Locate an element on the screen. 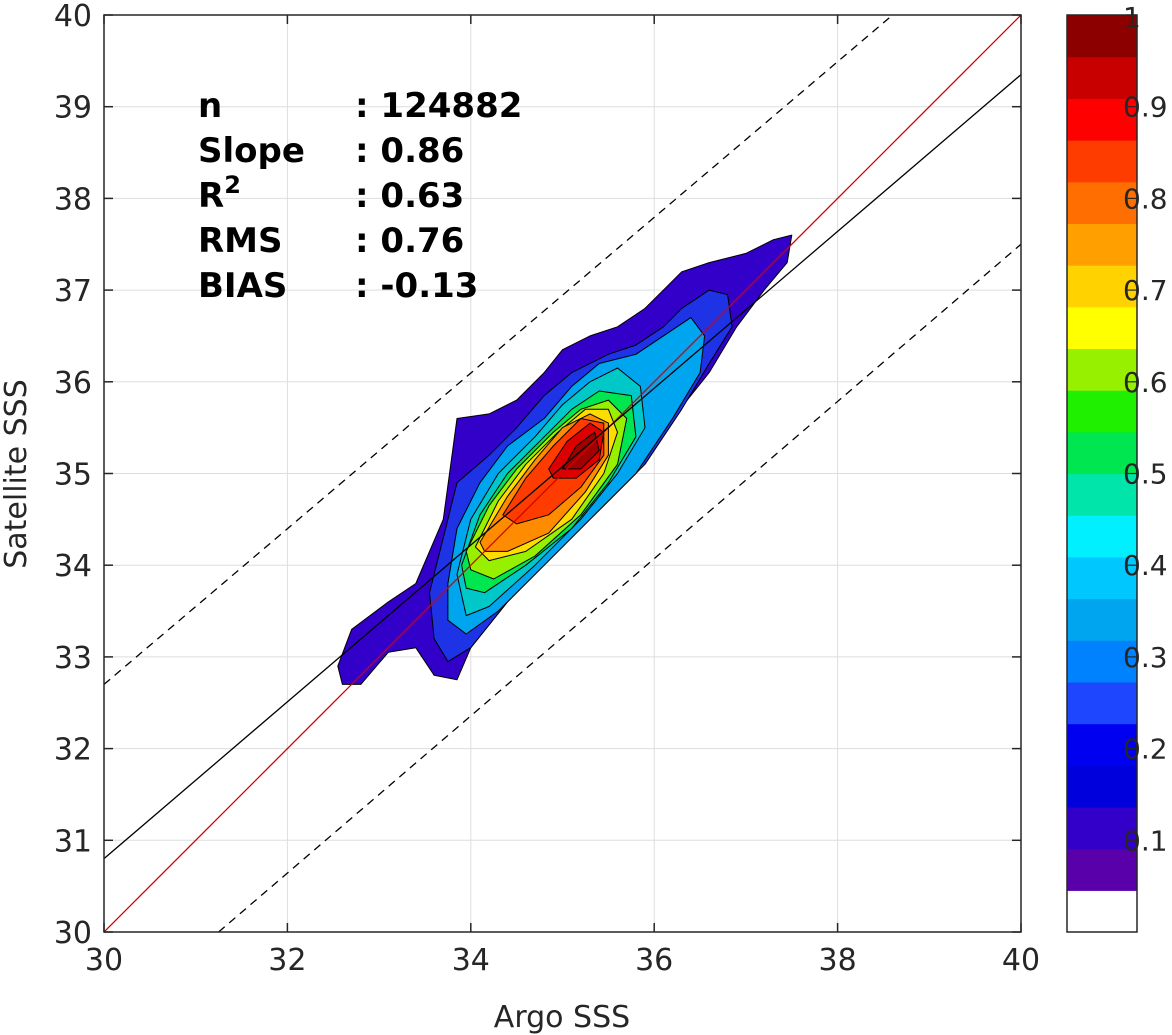  y-tick-label: 39 is located at coordinates (73, 108).